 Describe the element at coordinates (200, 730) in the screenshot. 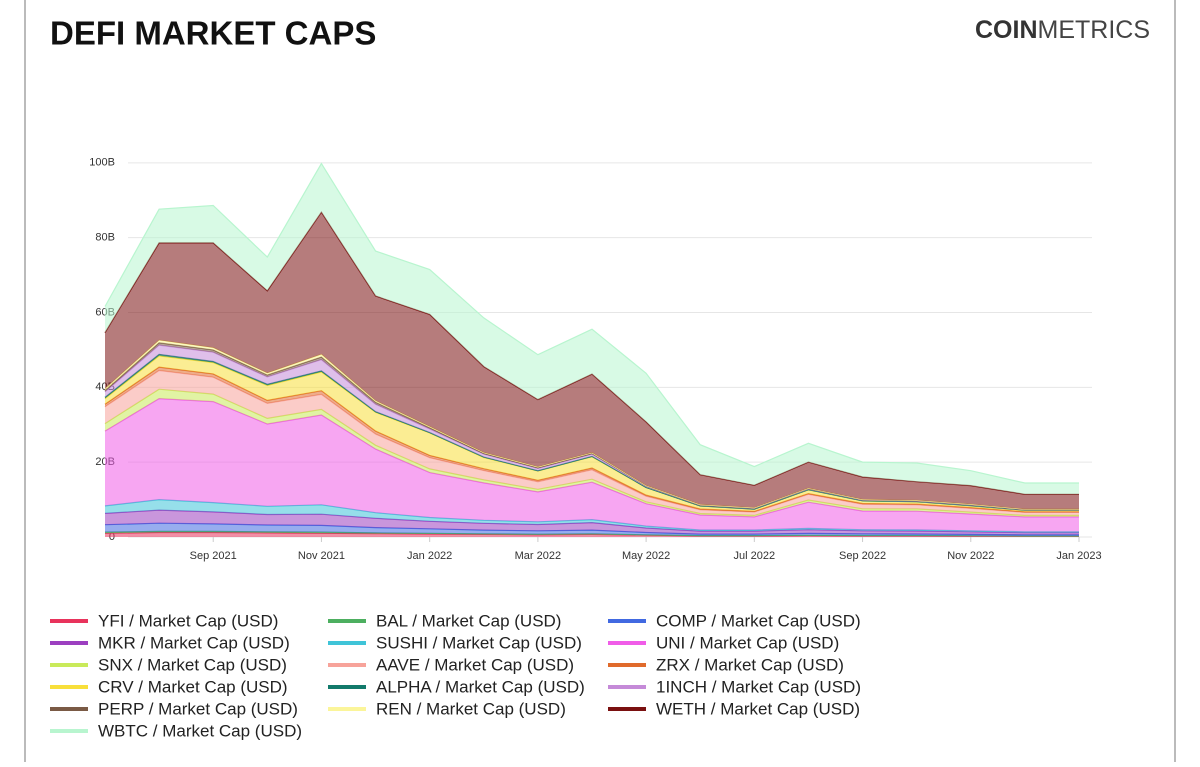

I see `legend-label: WBTC / Market Cap (USD)` at that location.